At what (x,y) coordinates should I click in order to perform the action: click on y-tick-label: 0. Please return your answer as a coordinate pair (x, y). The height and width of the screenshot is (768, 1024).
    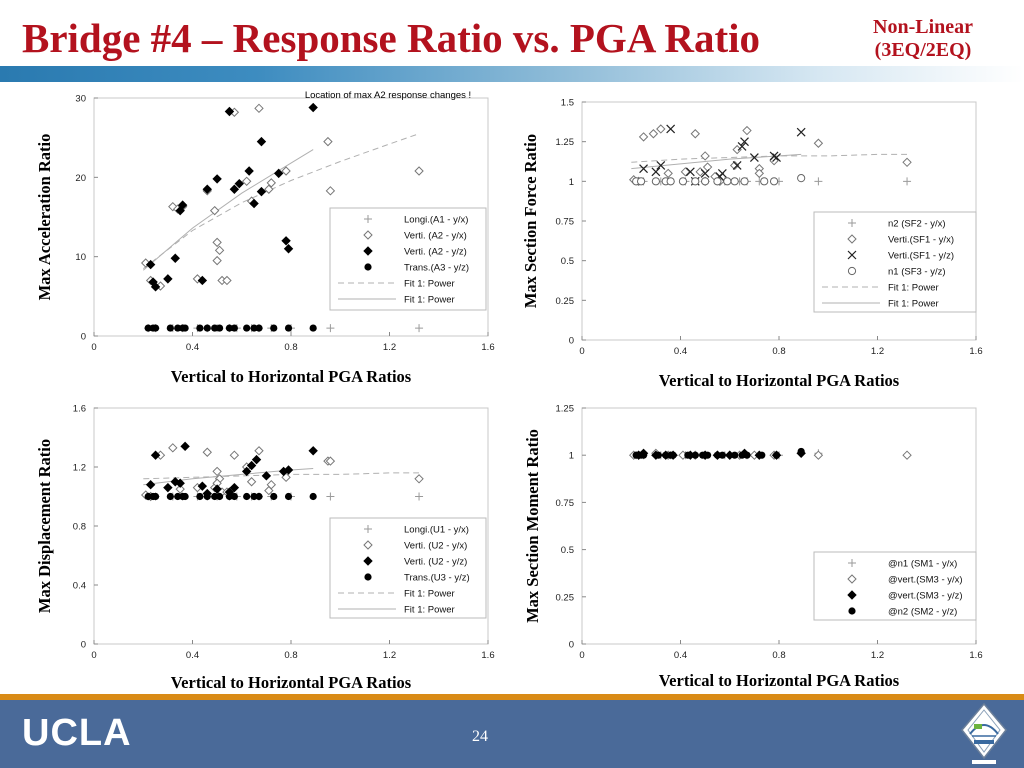
    Looking at the image, I should click on (571, 341).